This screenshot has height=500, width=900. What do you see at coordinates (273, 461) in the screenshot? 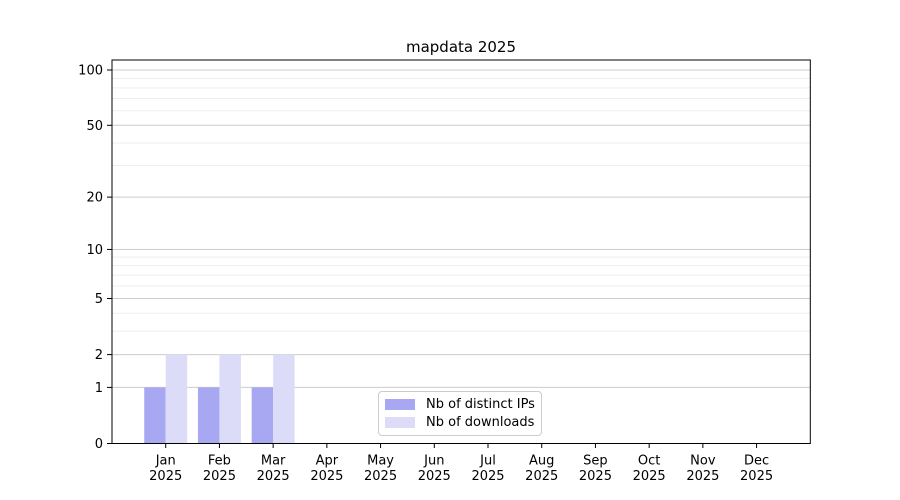
I see `x-tick-label-month: Mar` at bounding box center [273, 461].